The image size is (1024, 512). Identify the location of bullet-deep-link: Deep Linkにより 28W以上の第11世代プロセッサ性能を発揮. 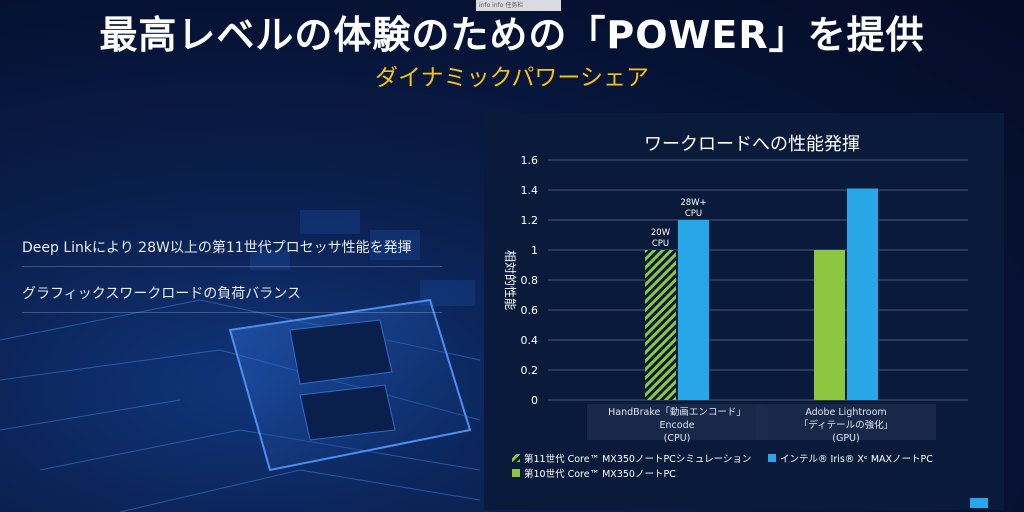
(217, 248).